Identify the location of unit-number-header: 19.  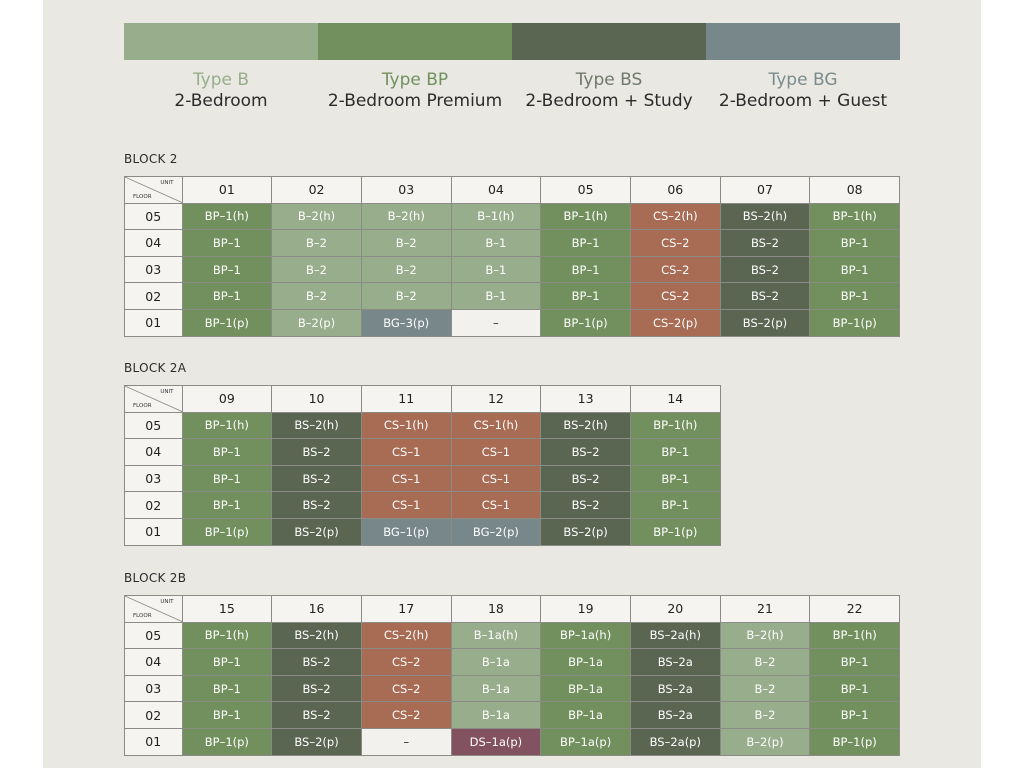
(585, 609).